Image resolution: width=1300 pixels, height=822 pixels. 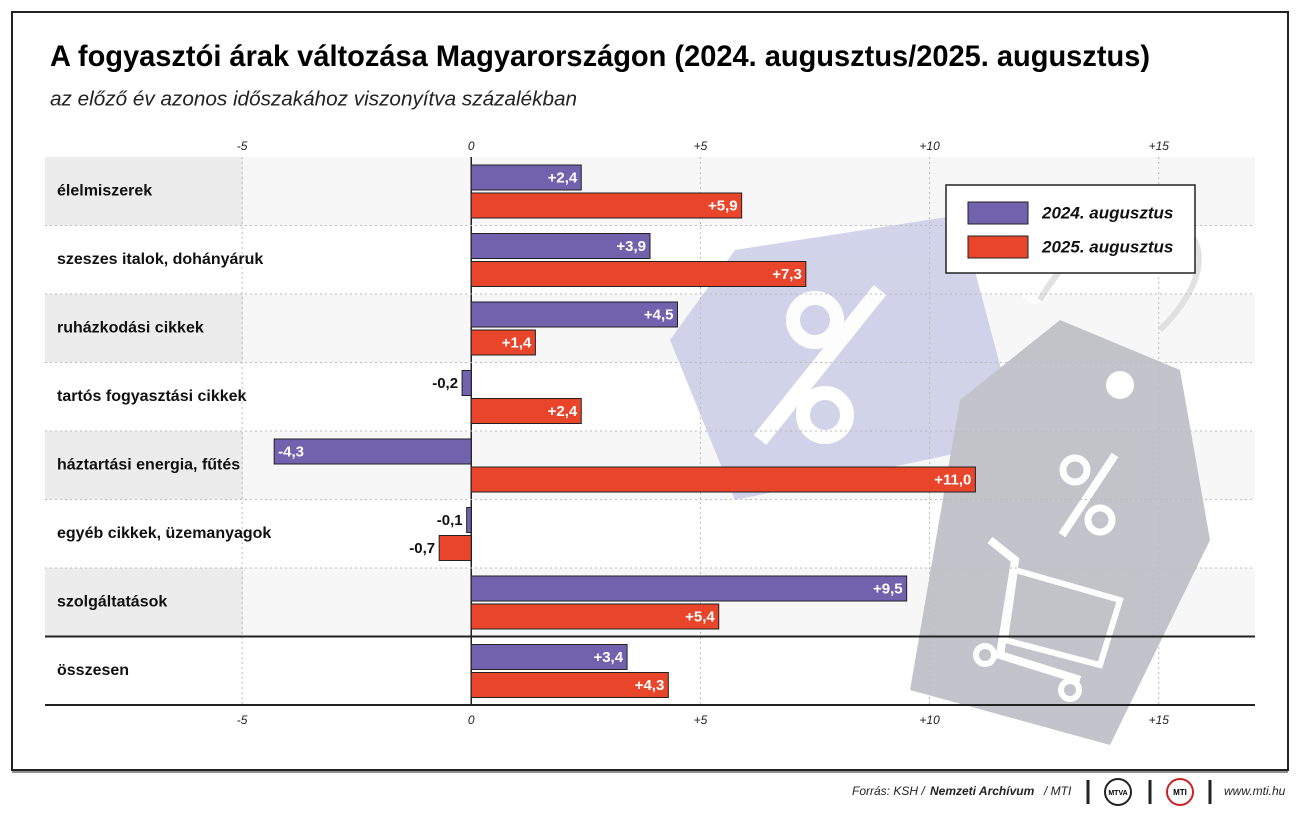 I want to click on category-label: háztartási energia, fűtés, so click(x=148, y=464).